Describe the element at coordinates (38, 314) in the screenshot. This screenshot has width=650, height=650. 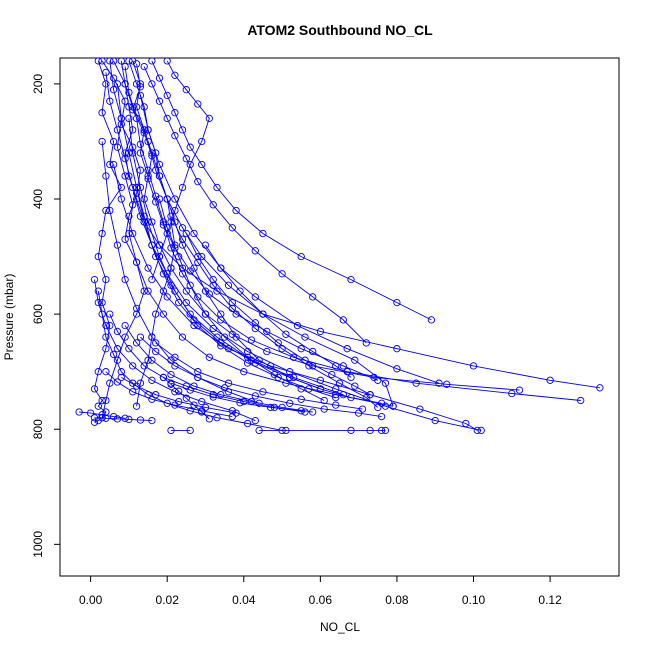
I see `y-tick-label: 600` at that location.